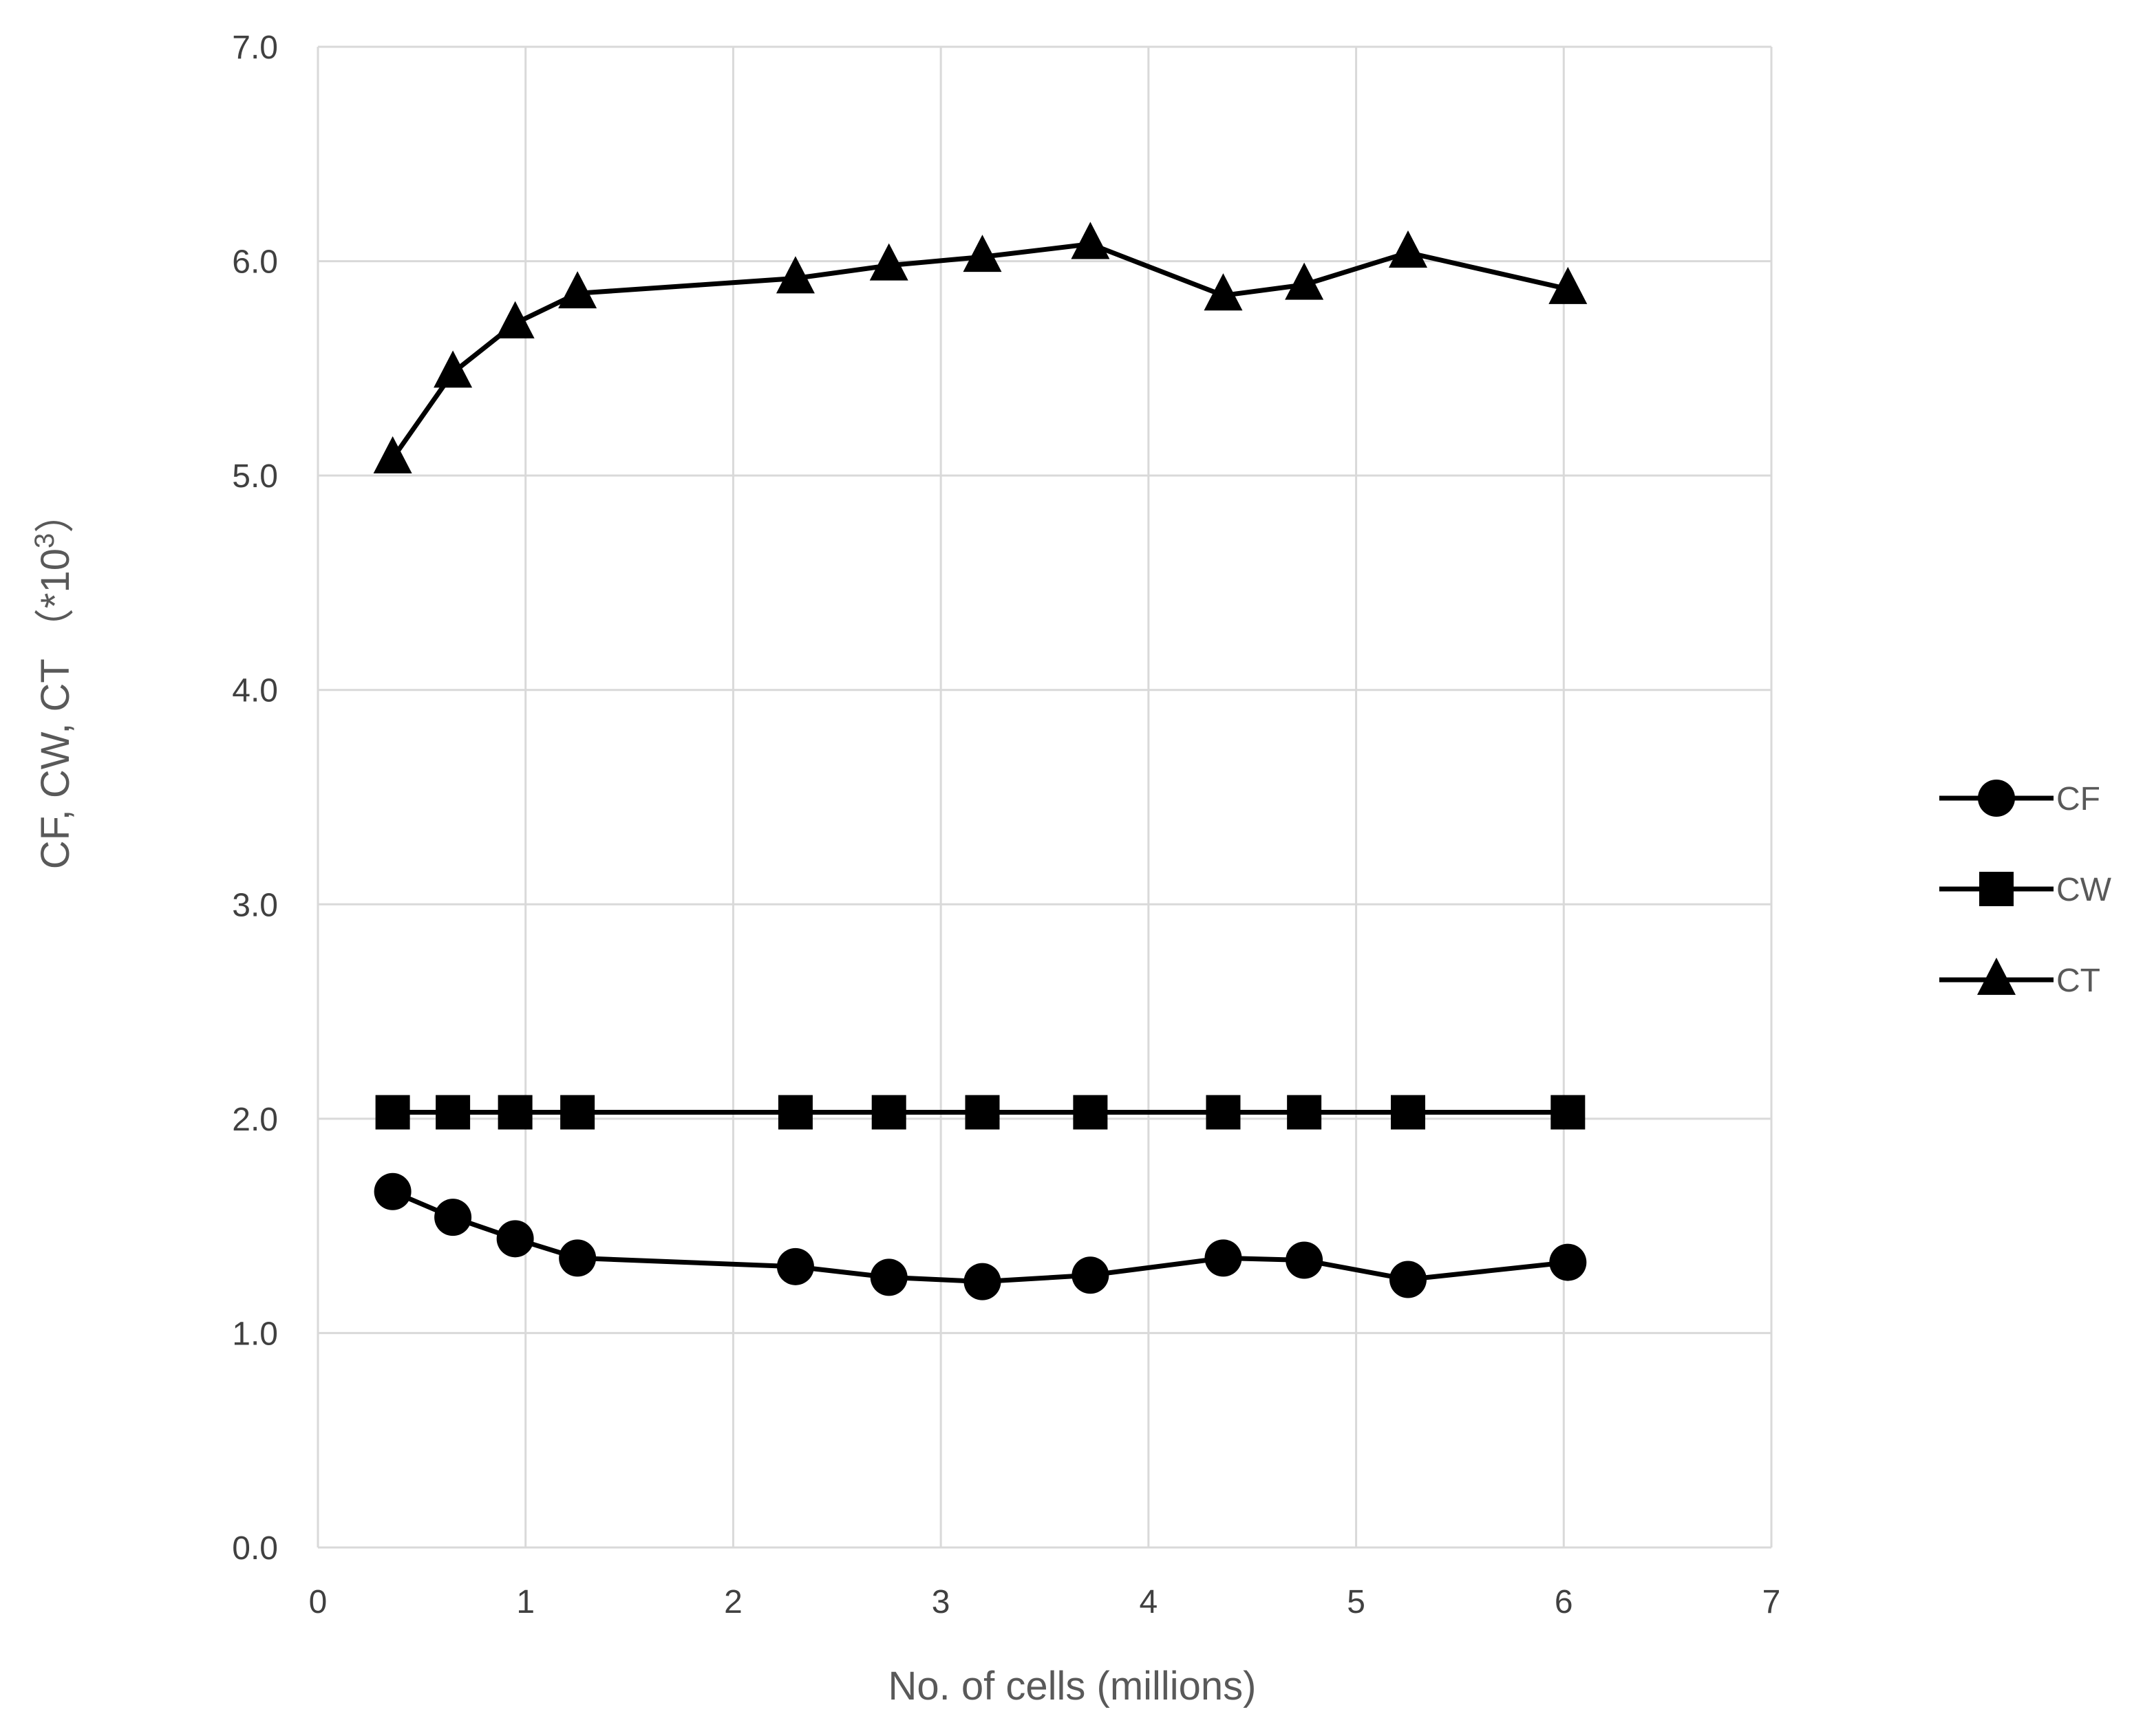 Image resolution: width=2143 pixels, height=1736 pixels. I want to click on legend-marker-cw, so click(1996, 889).